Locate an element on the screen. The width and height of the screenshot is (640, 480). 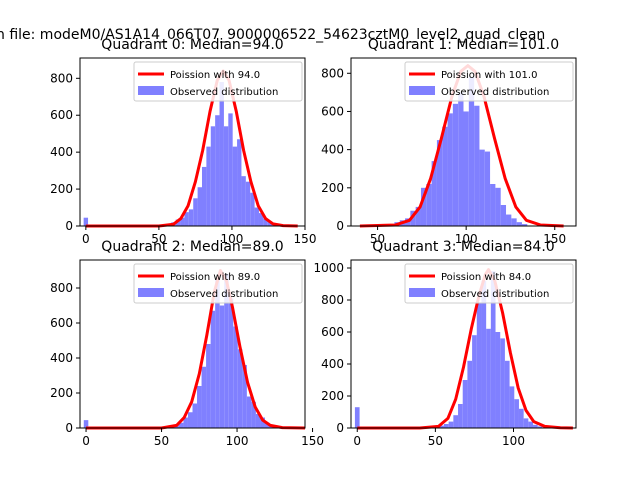
legend-fit-label: Poission with 101.0 is located at coordinates (489, 75).